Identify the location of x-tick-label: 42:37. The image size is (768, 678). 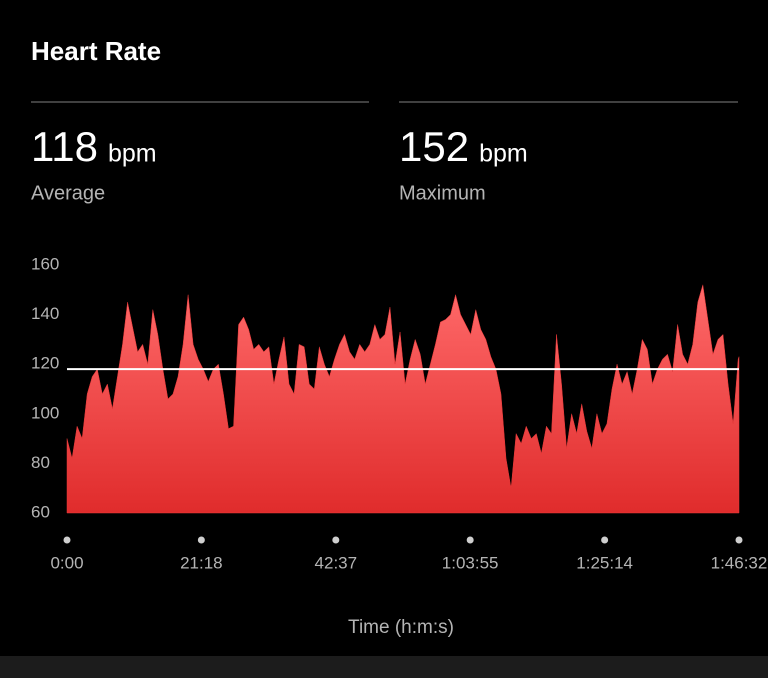
(336, 562).